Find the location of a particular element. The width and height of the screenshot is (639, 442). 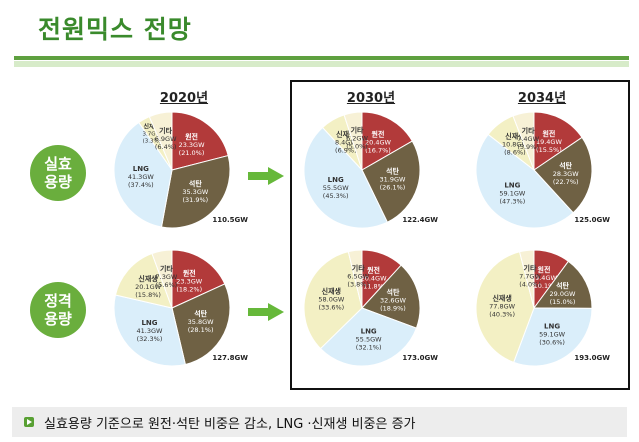

slice-nuclear-pct: (16.7%) is located at coordinates (378, 151).